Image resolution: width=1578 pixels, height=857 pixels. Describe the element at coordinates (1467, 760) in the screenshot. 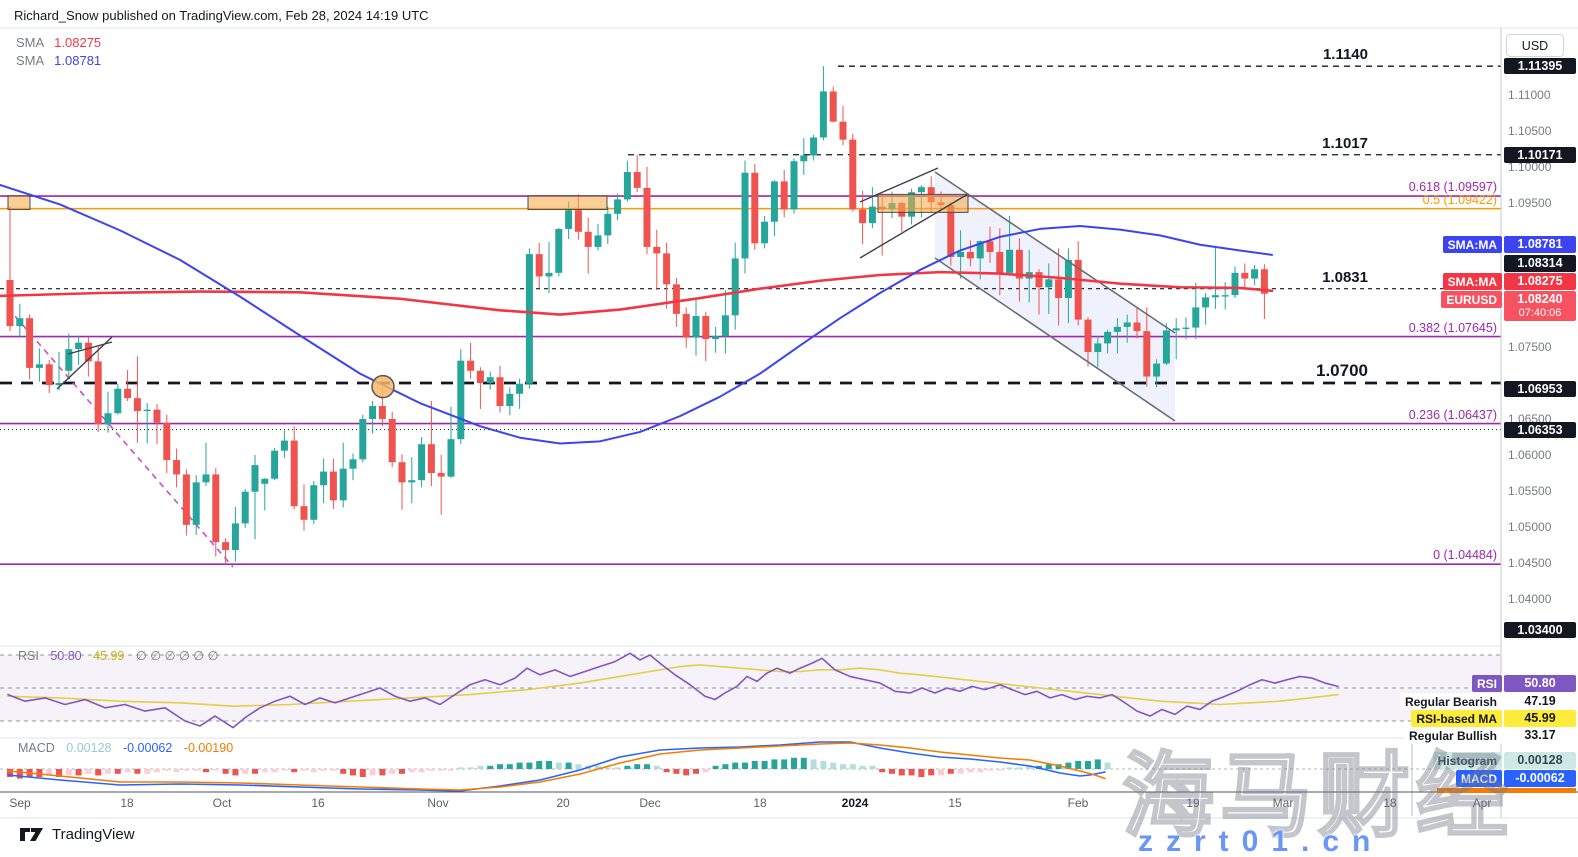

I see `indicator-badge-label: Histogram` at that location.